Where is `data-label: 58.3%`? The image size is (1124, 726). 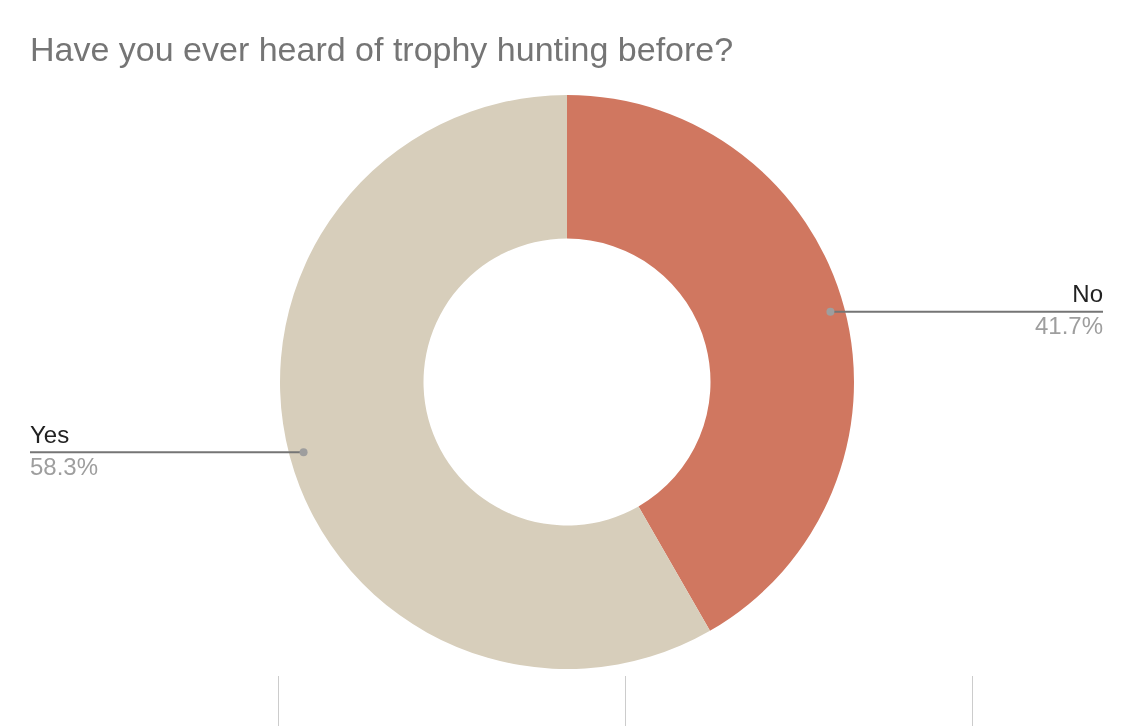
data-label: 58.3% is located at coordinates (64, 466).